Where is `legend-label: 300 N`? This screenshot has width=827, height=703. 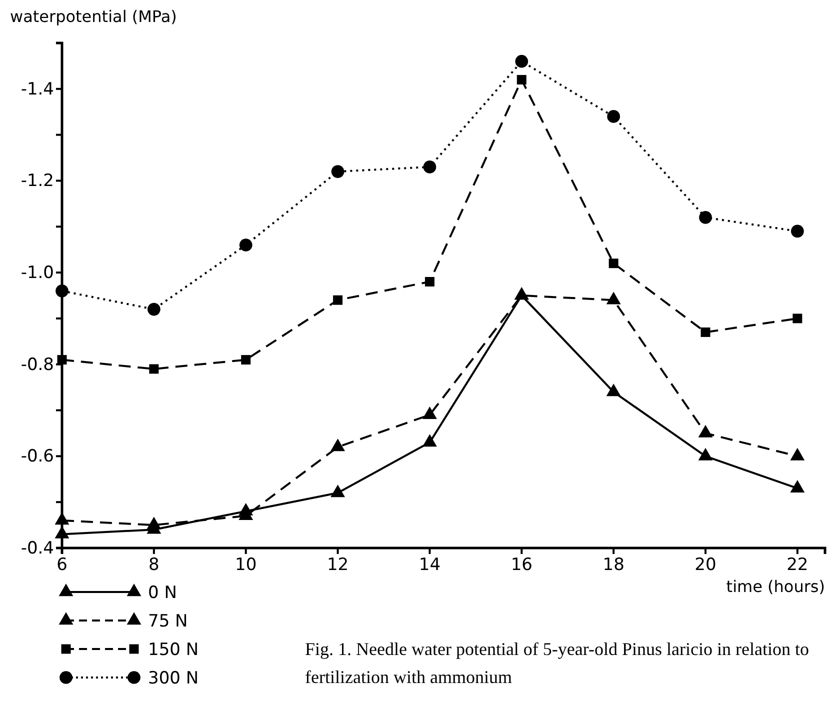
legend-label: 300 N is located at coordinates (173, 678).